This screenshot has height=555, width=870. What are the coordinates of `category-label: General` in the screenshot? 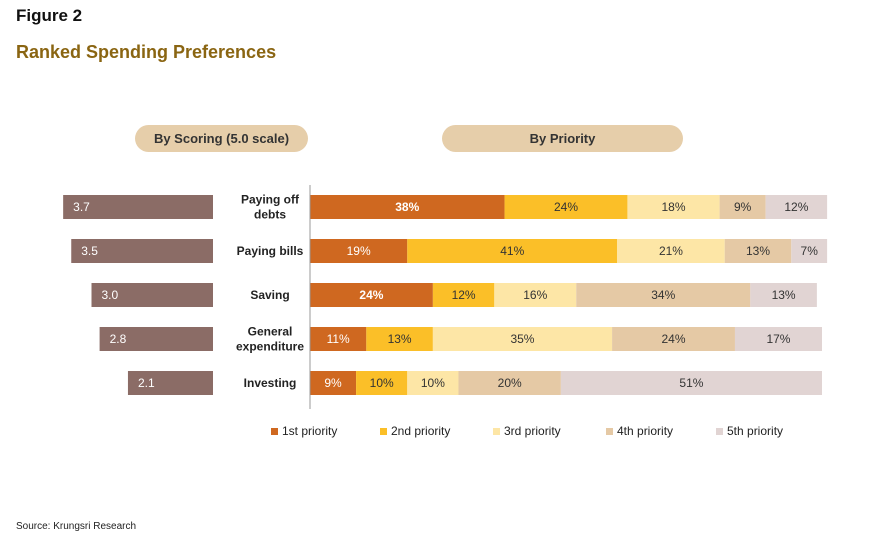 It's located at (270, 332).